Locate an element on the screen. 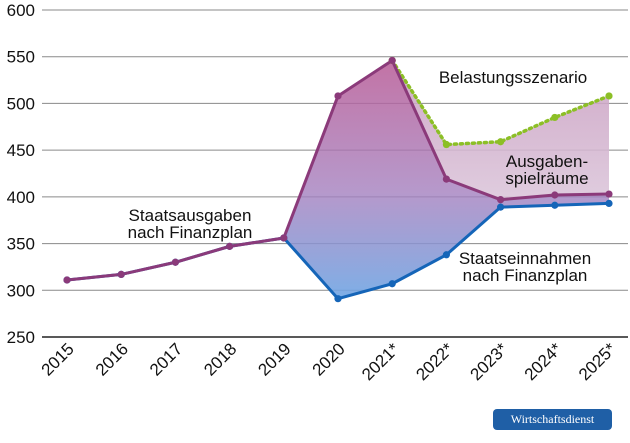  x-tick-label: 2023* is located at coordinates (489, 361).